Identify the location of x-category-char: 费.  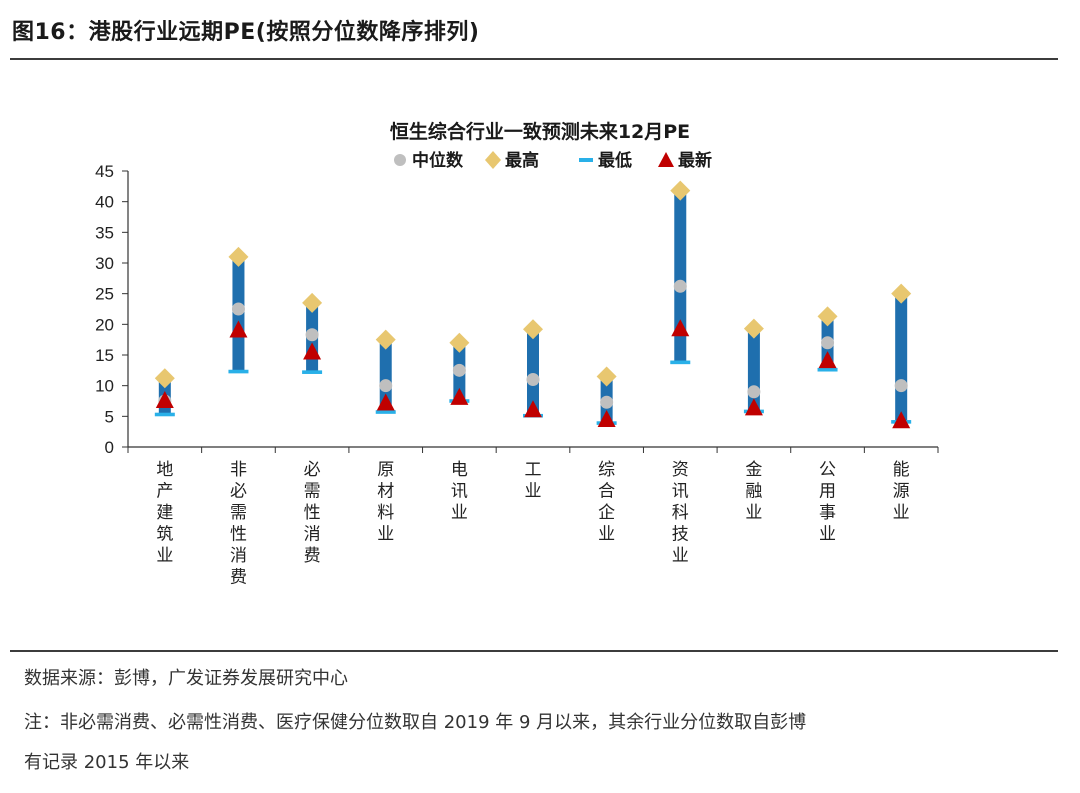
(238, 578).